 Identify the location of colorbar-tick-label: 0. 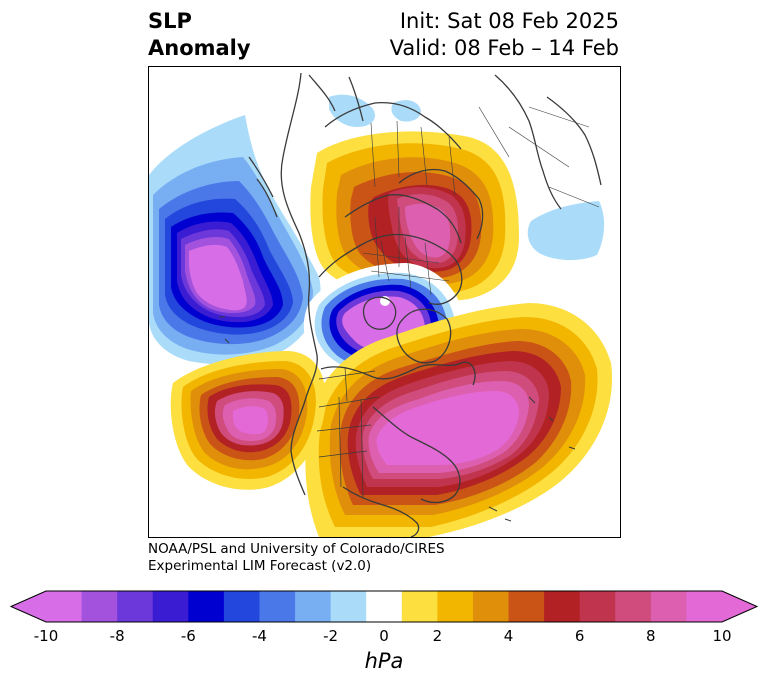
(384, 636).